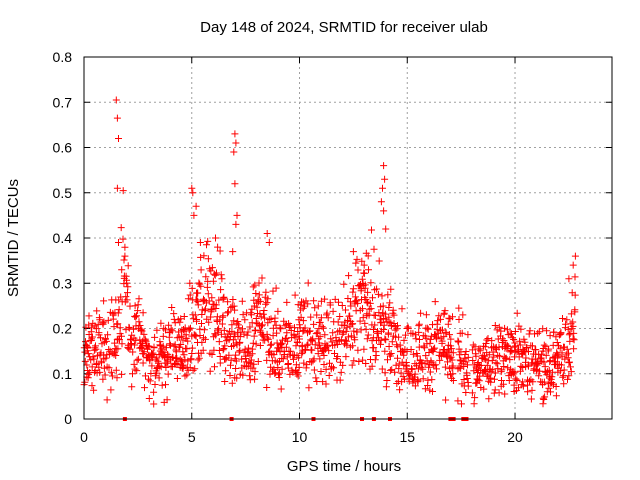  I want to click on x-tick-label: 20, so click(515, 437).